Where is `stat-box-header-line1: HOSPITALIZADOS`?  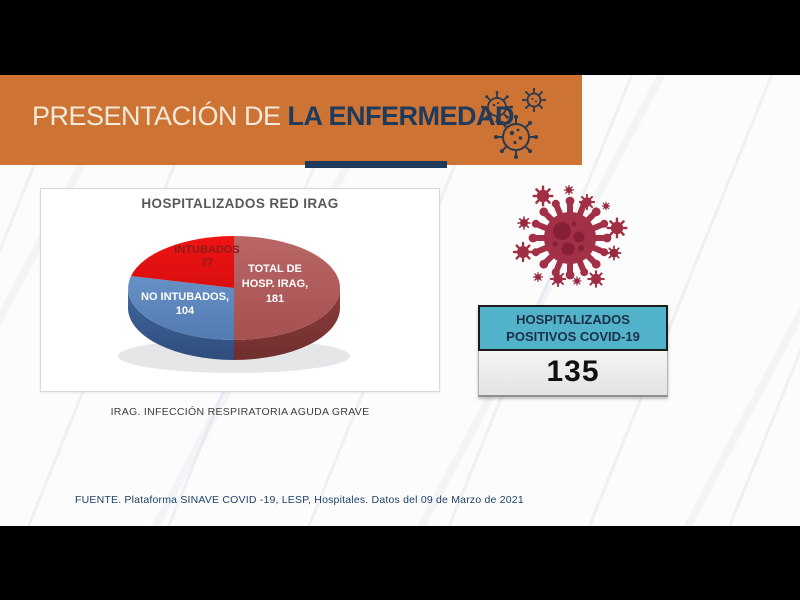
stat-box-header-line1: HOSPITALIZADOS is located at coordinates (573, 319).